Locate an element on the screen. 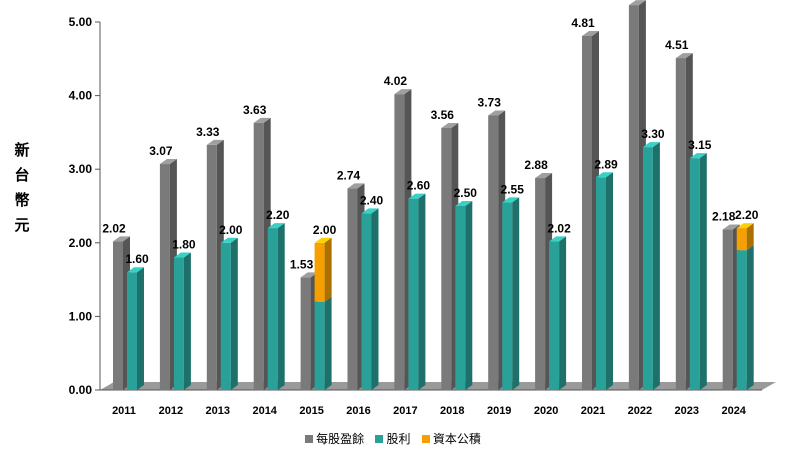 This screenshot has width=786, height=450. legend-item-eps: 每股盈餘 is located at coordinates (334, 438).